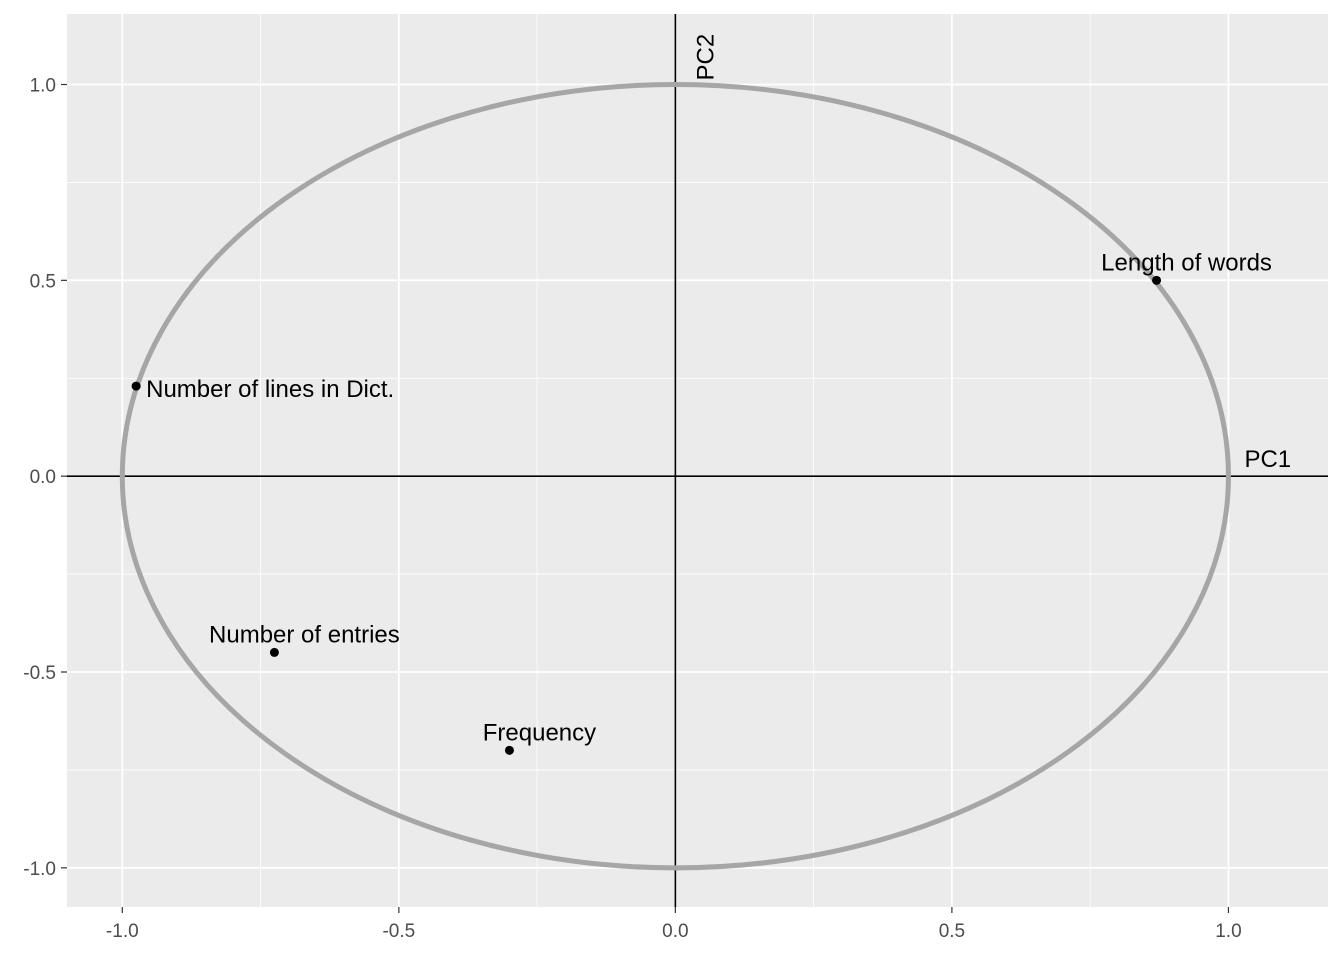 The width and height of the screenshot is (1344, 960). Describe the element at coordinates (675, 931) in the screenshot. I see `x-tick-label: 0.0` at that location.